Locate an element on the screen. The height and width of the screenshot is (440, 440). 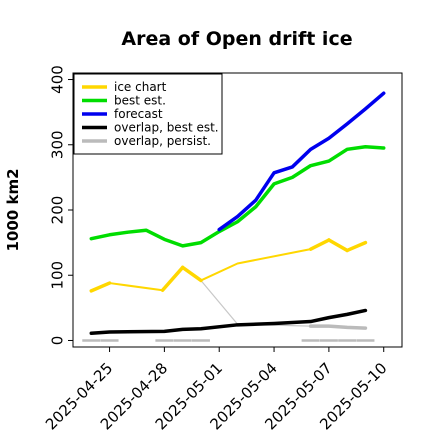
series-overlap-persist- is located at coordinates (338, 327).